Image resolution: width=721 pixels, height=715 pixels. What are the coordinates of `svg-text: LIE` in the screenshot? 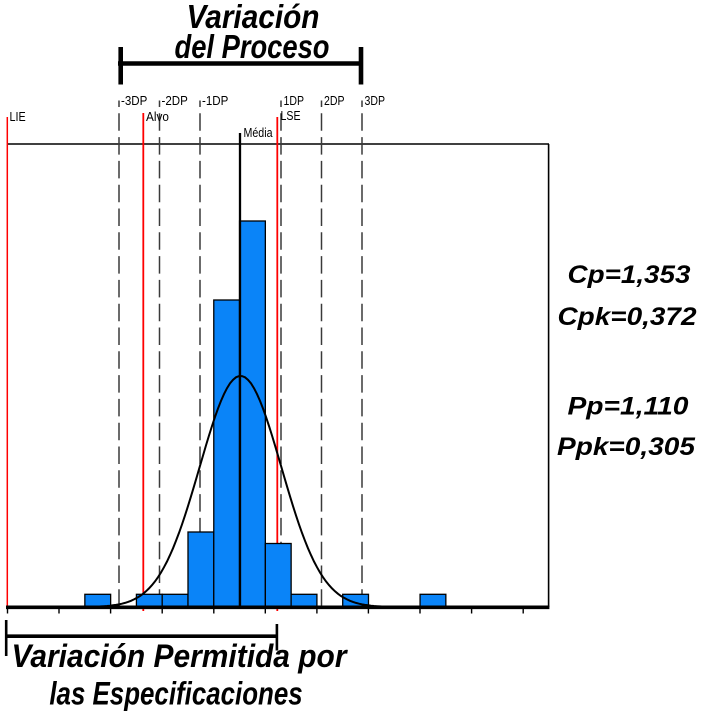 It's located at (18, 116).